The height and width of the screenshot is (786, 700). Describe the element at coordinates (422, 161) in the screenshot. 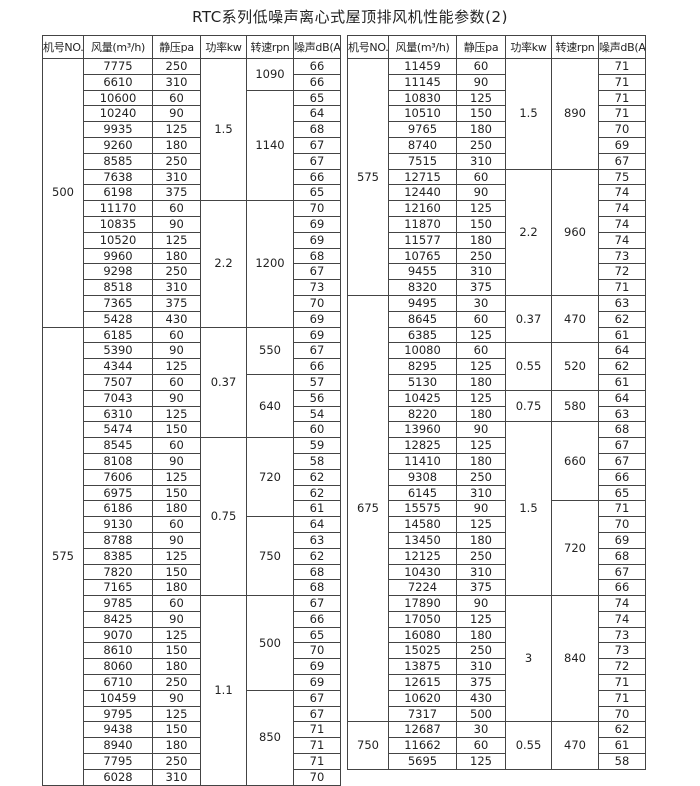

I see `airflow-cell: 7515` at that location.